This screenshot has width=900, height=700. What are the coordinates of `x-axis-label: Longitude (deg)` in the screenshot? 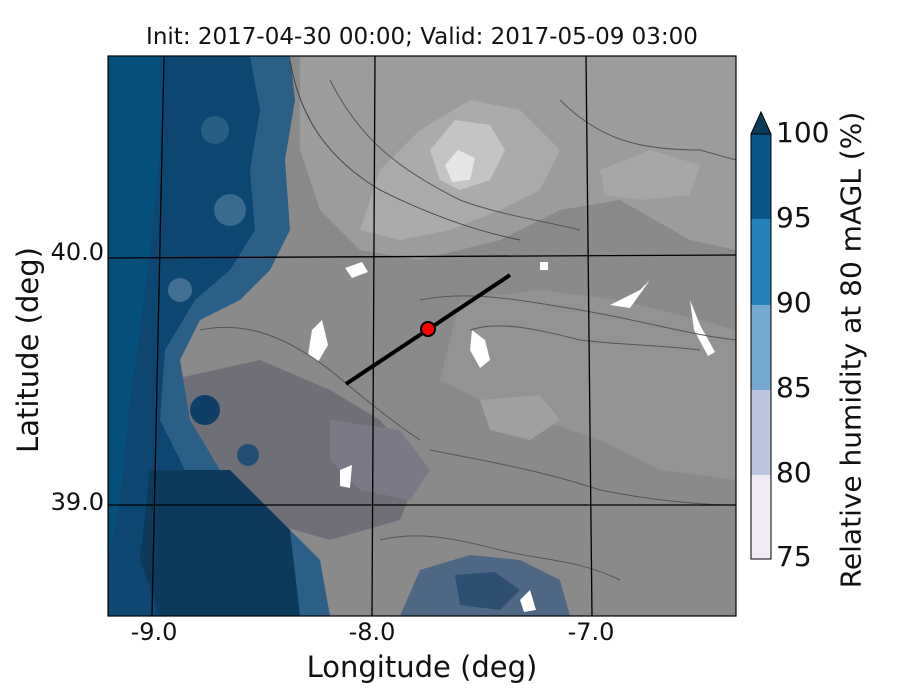 It's located at (422, 667).